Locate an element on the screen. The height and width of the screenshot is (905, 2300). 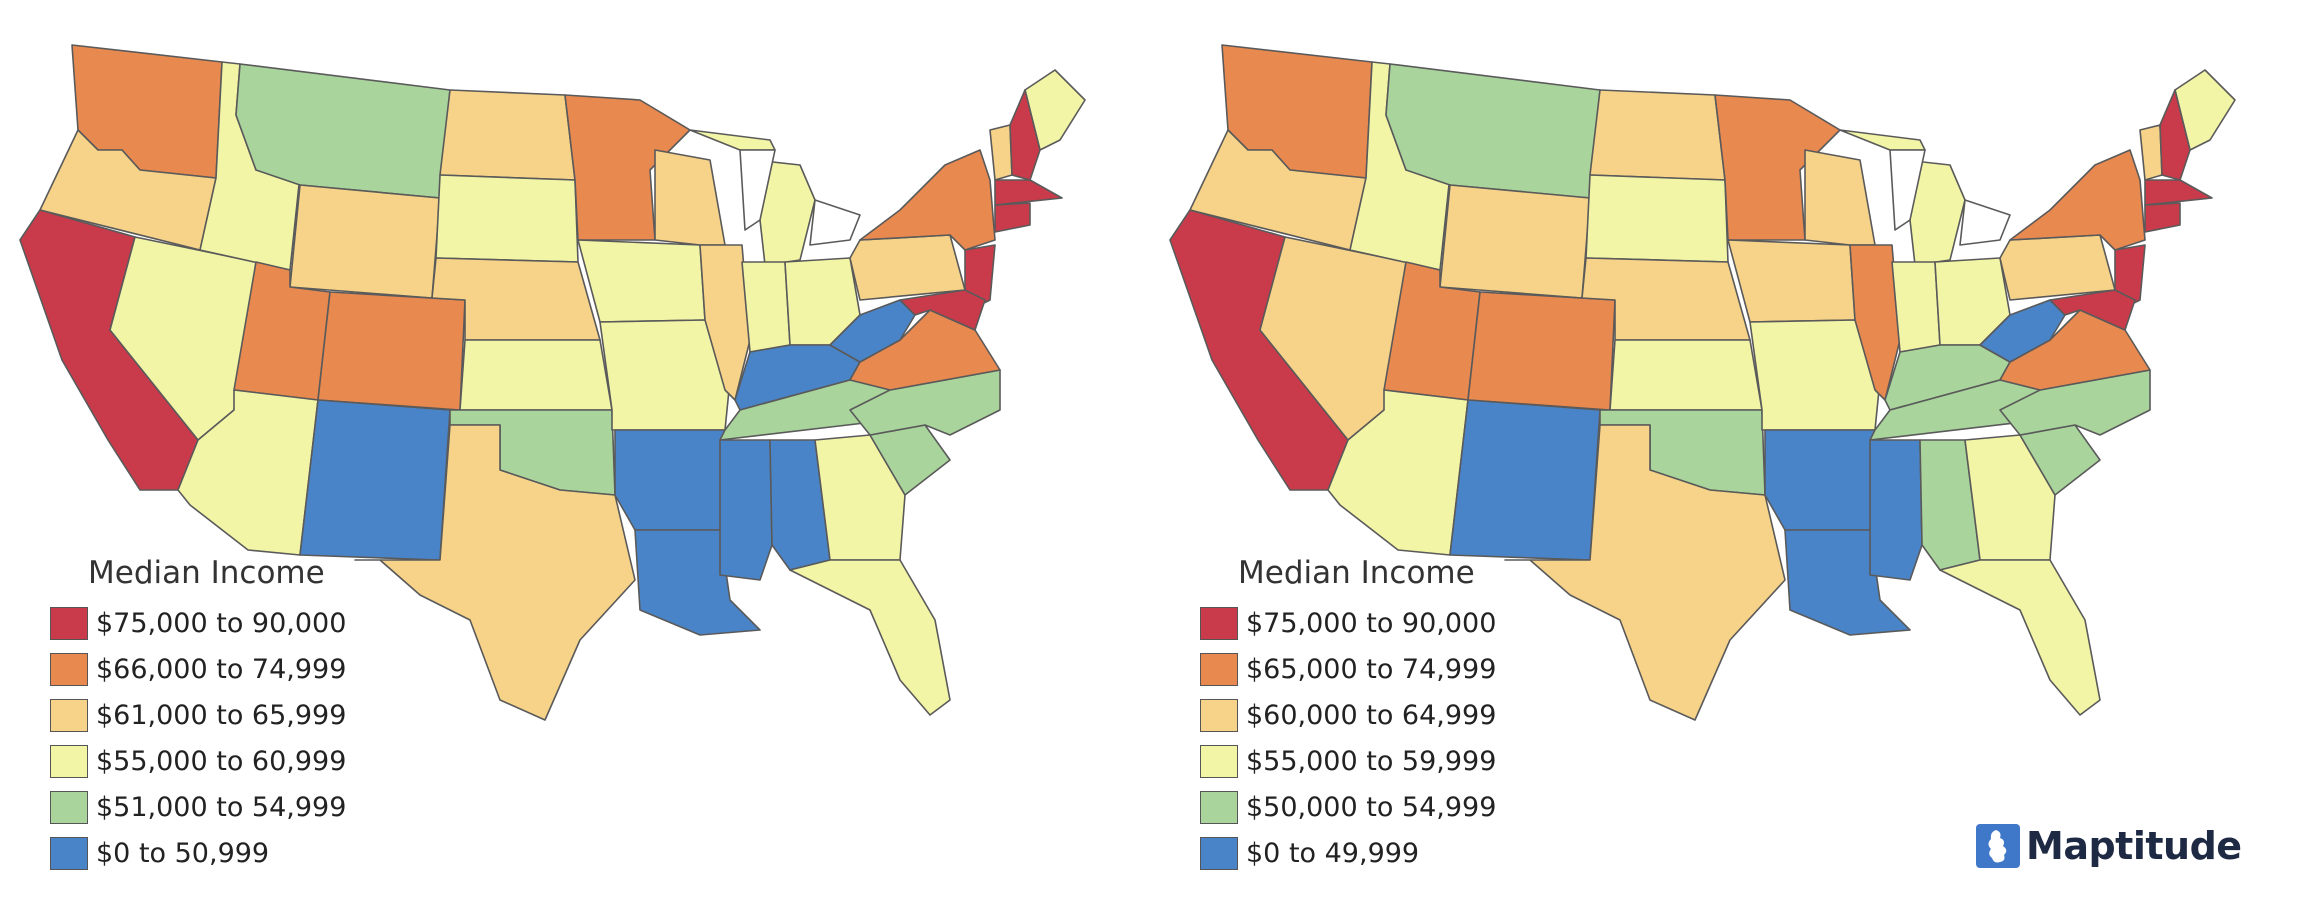
maptitude-logo: Maptitude is located at coordinates (2109, 846).